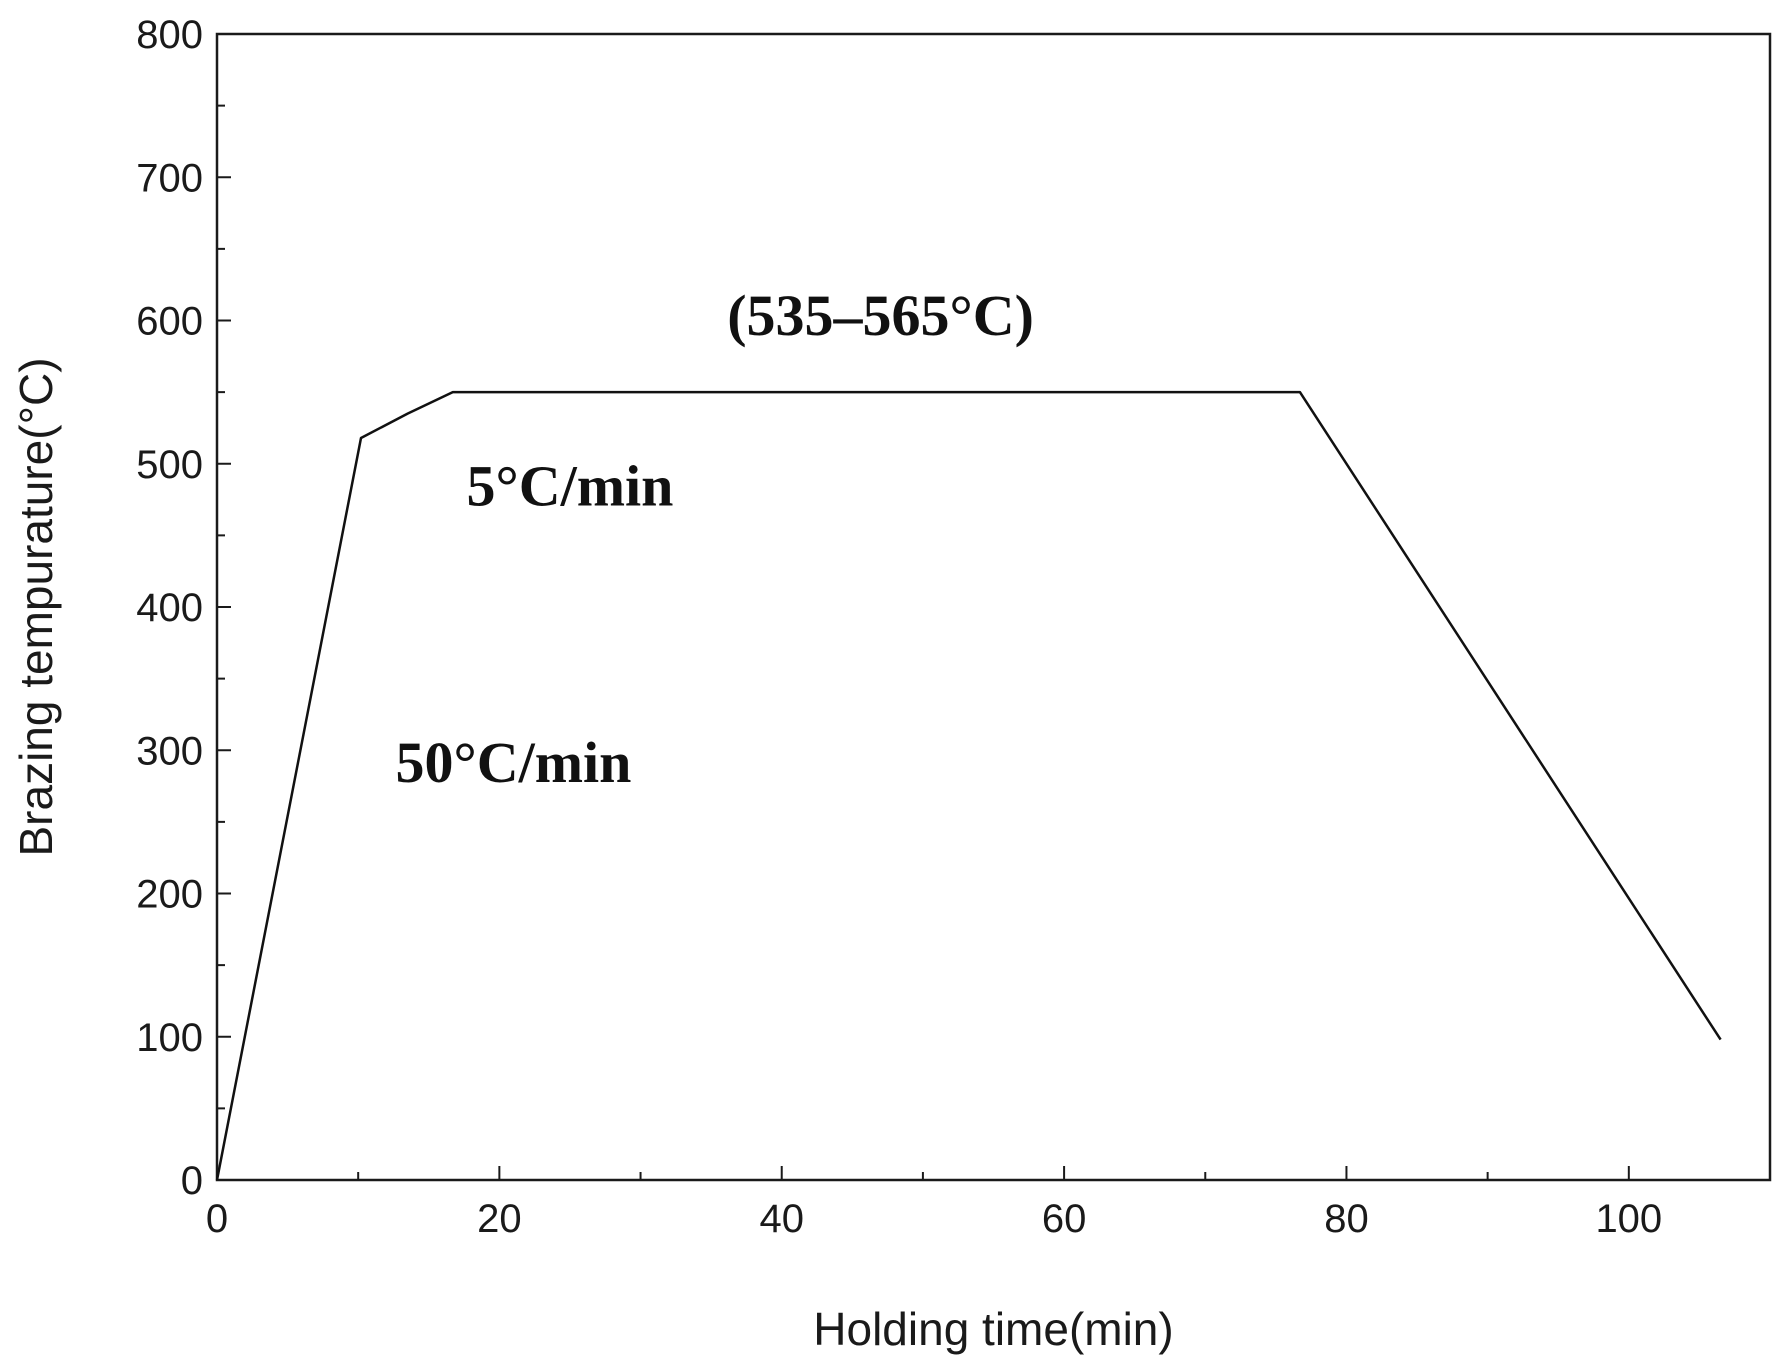  What do you see at coordinates (169, 465) in the screenshot?
I see `y-tick-label: 500` at bounding box center [169, 465].